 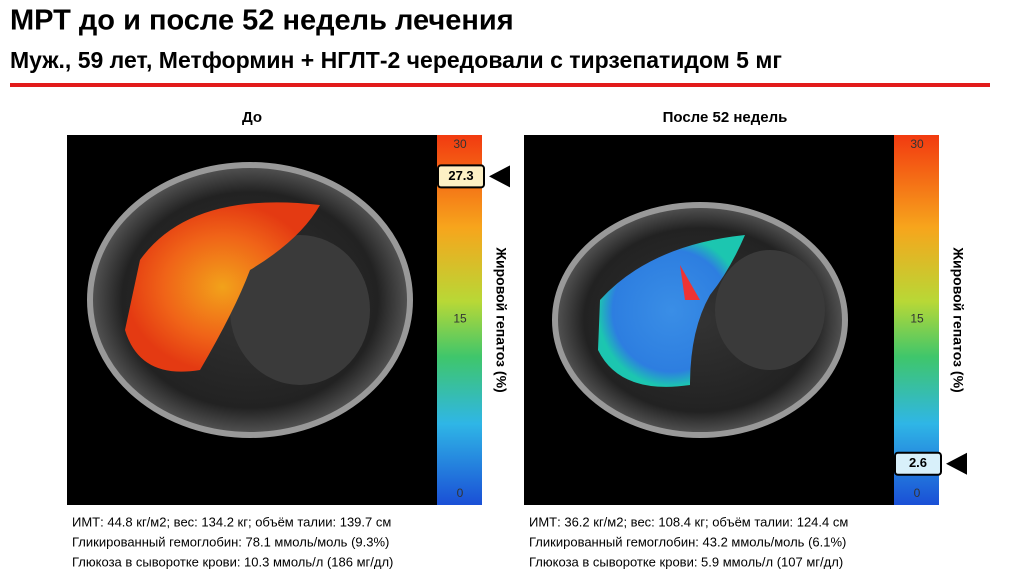 What do you see at coordinates (252, 117) in the screenshot?
I see `panel-label: До` at bounding box center [252, 117].